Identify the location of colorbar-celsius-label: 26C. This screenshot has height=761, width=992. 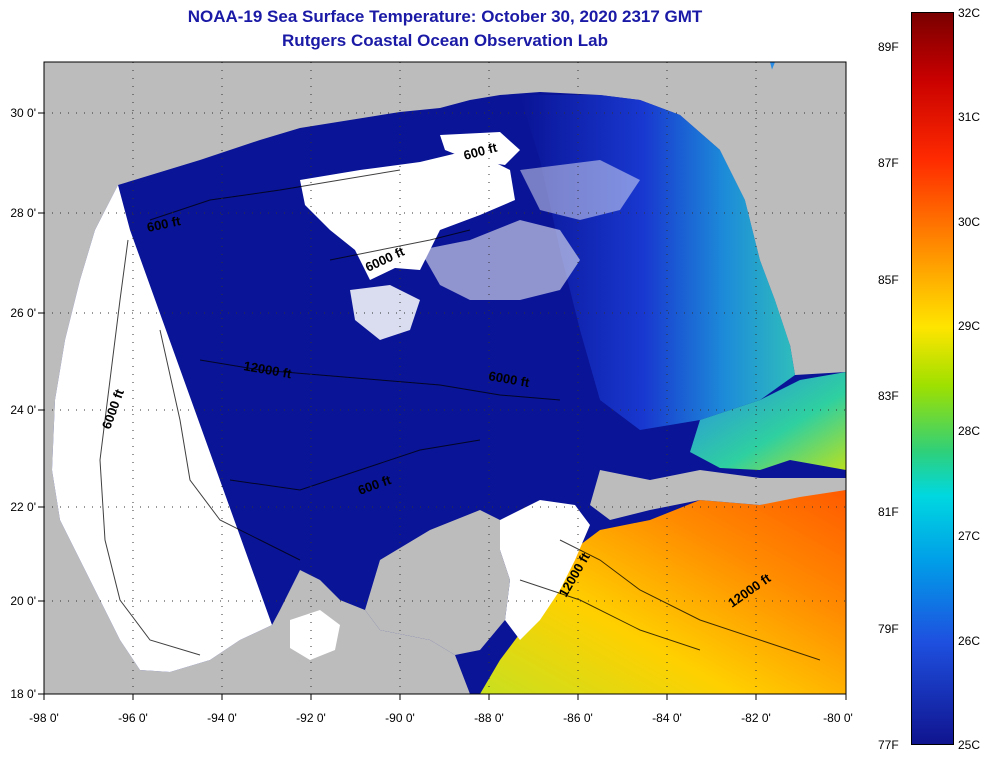
(969, 641).